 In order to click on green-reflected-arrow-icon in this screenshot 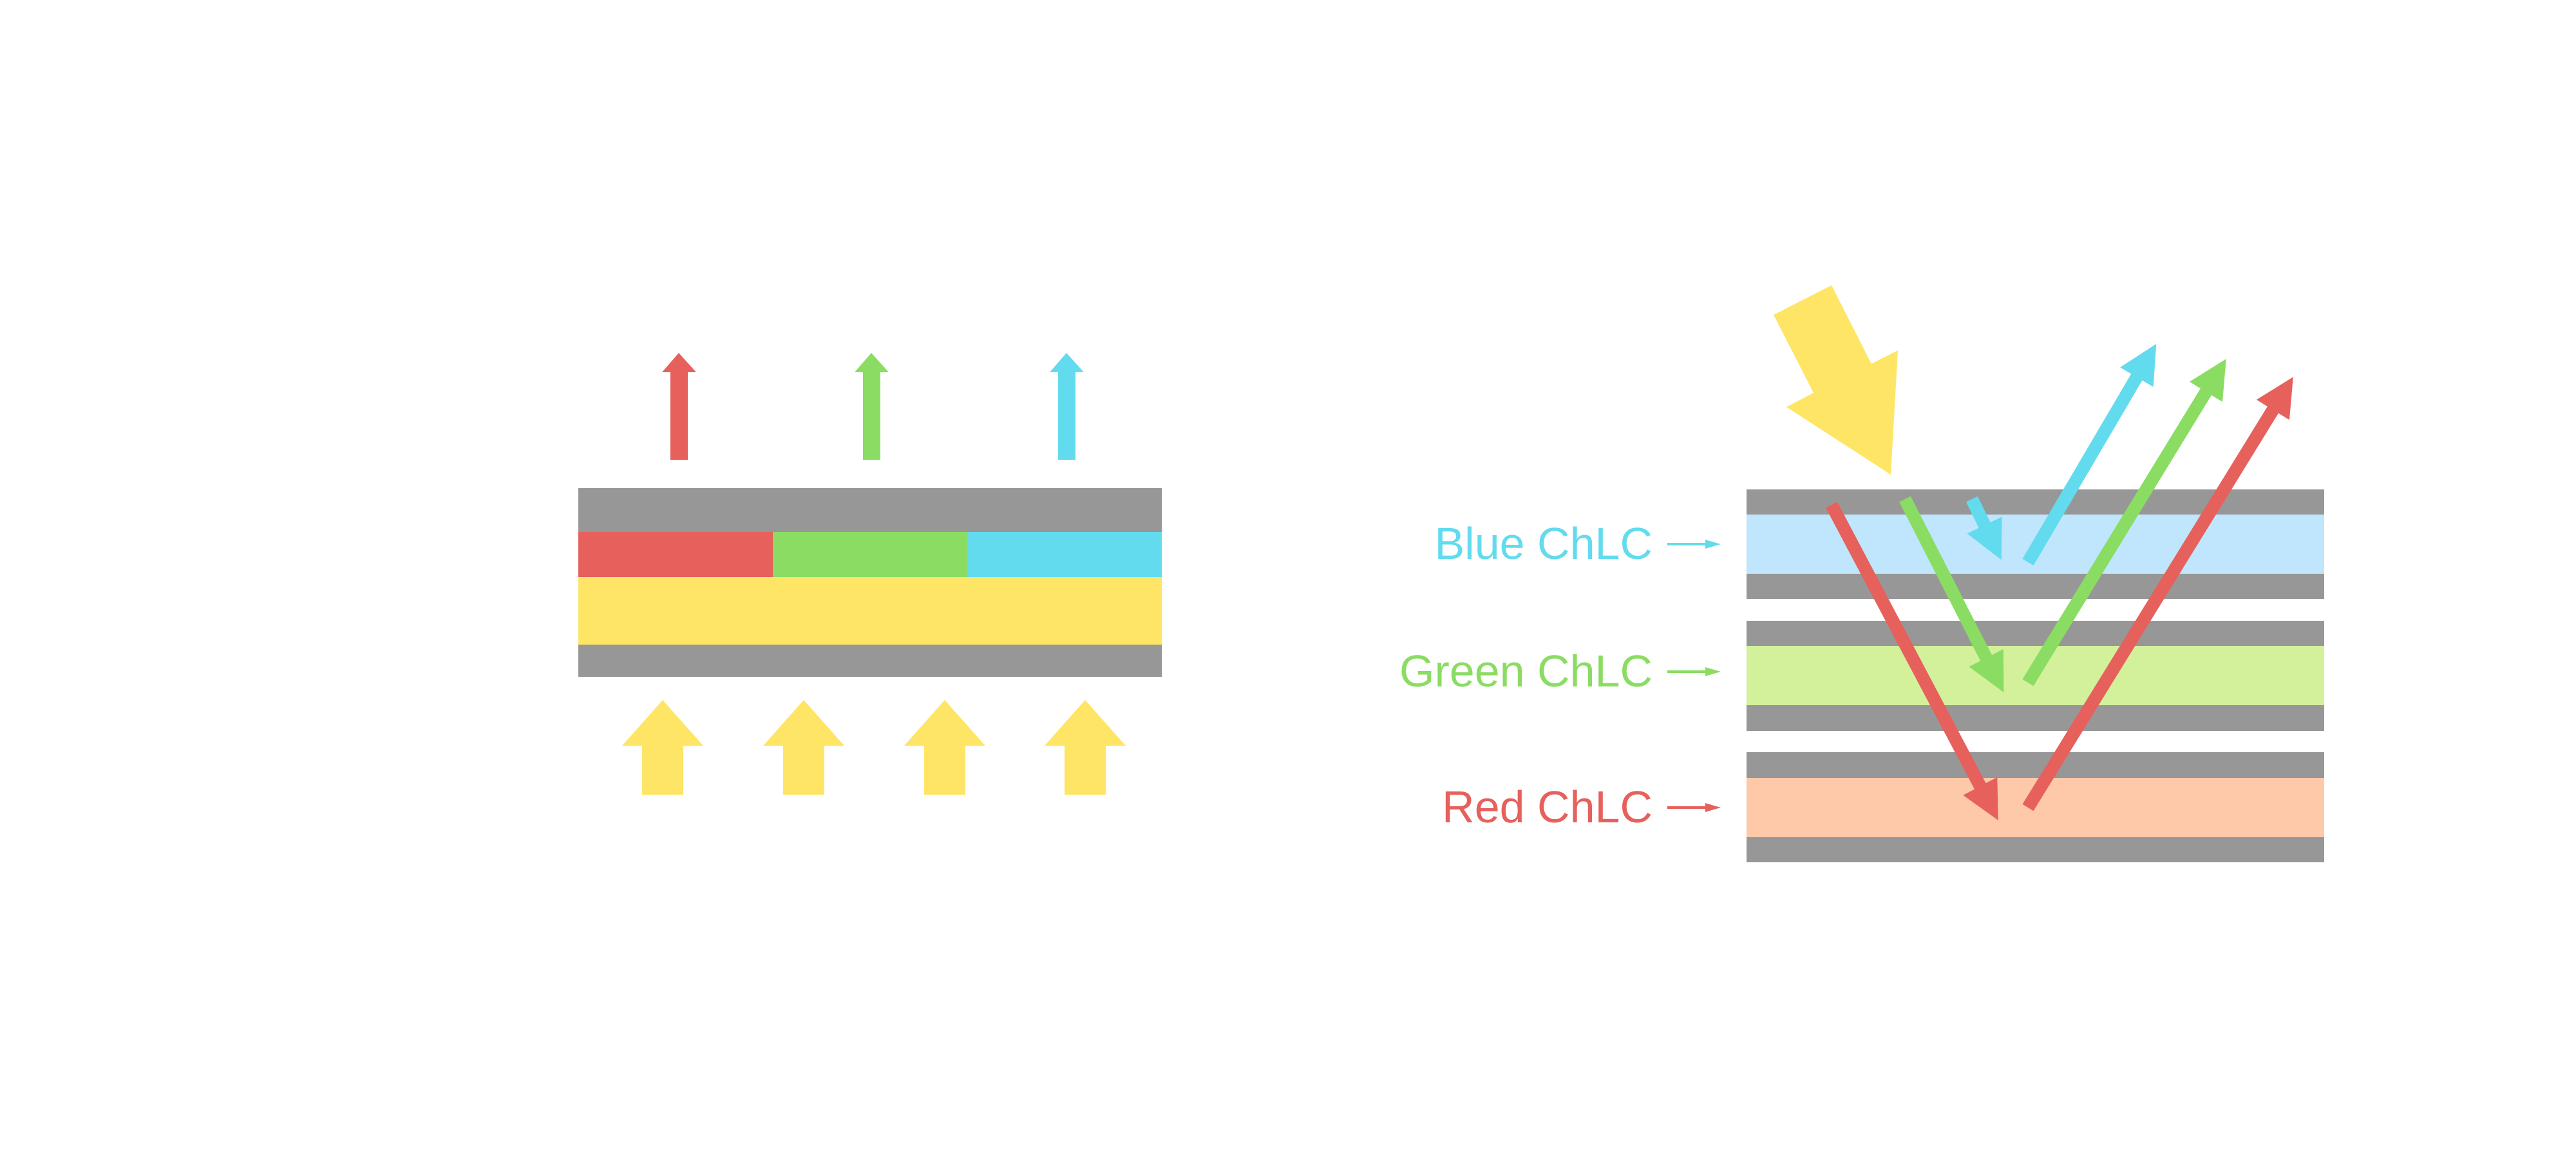, I will do `click(2124, 522)`.